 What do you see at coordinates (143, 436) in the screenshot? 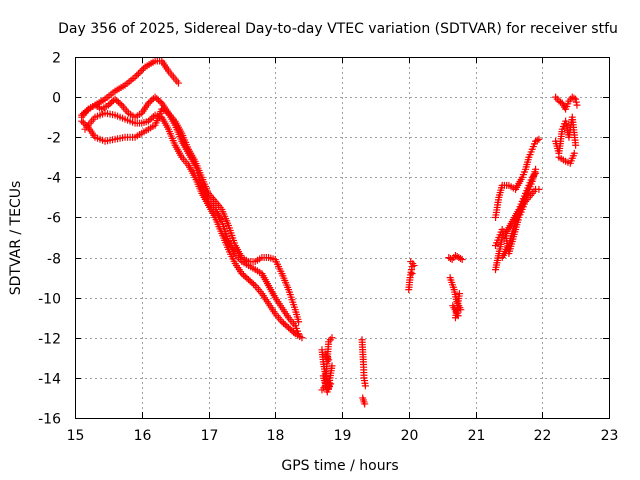
I see `x-tick-label: 16` at bounding box center [143, 436].